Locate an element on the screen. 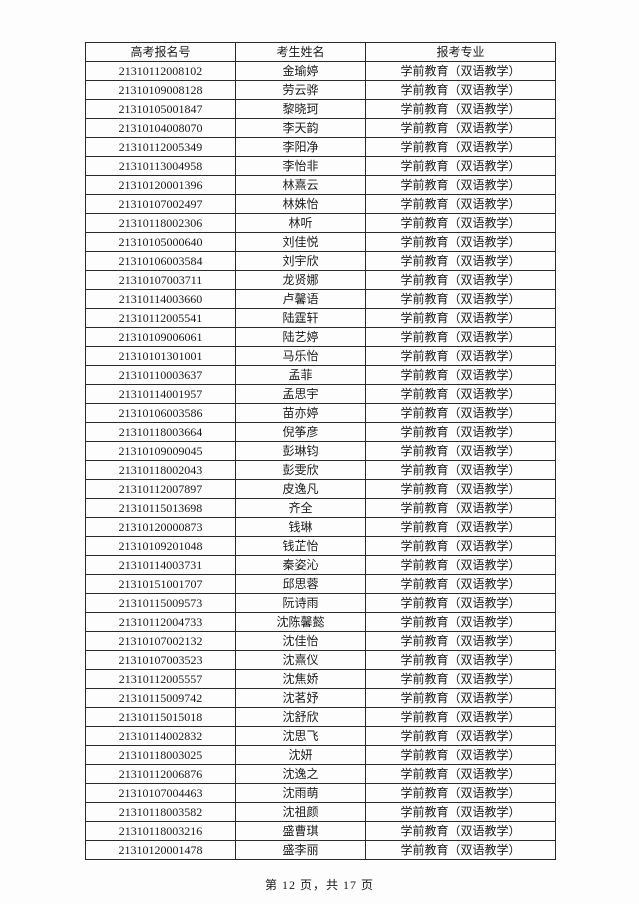 This screenshot has width=639, height=904. table-row: 21310107002497 林姝怡 学前教育（双语教学） is located at coordinates (320, 204).